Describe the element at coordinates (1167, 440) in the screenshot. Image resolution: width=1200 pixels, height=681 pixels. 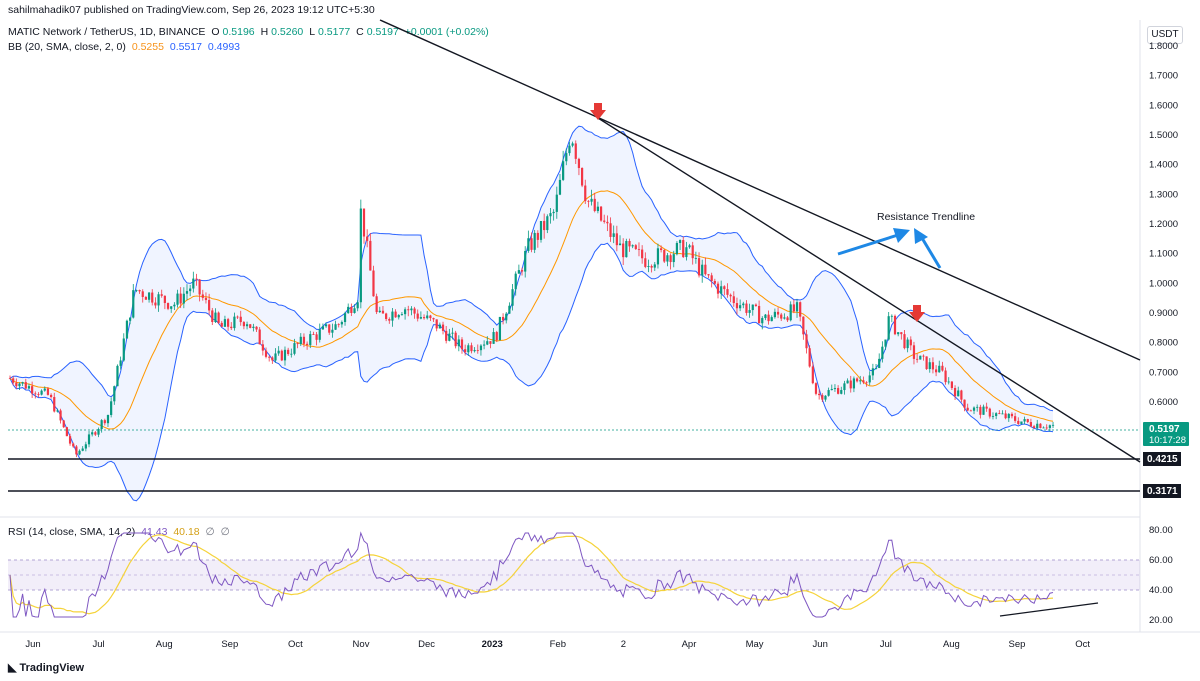
I see `svg-text: 10:17:28` at that location.